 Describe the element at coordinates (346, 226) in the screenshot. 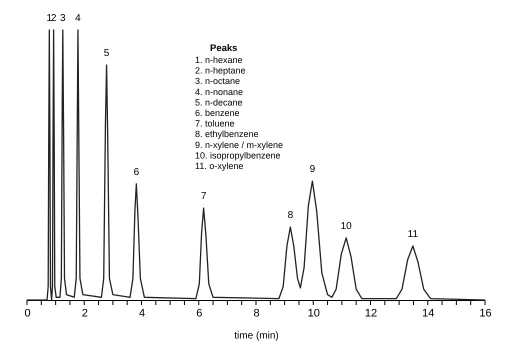

I see `annotation: 10` at that location.